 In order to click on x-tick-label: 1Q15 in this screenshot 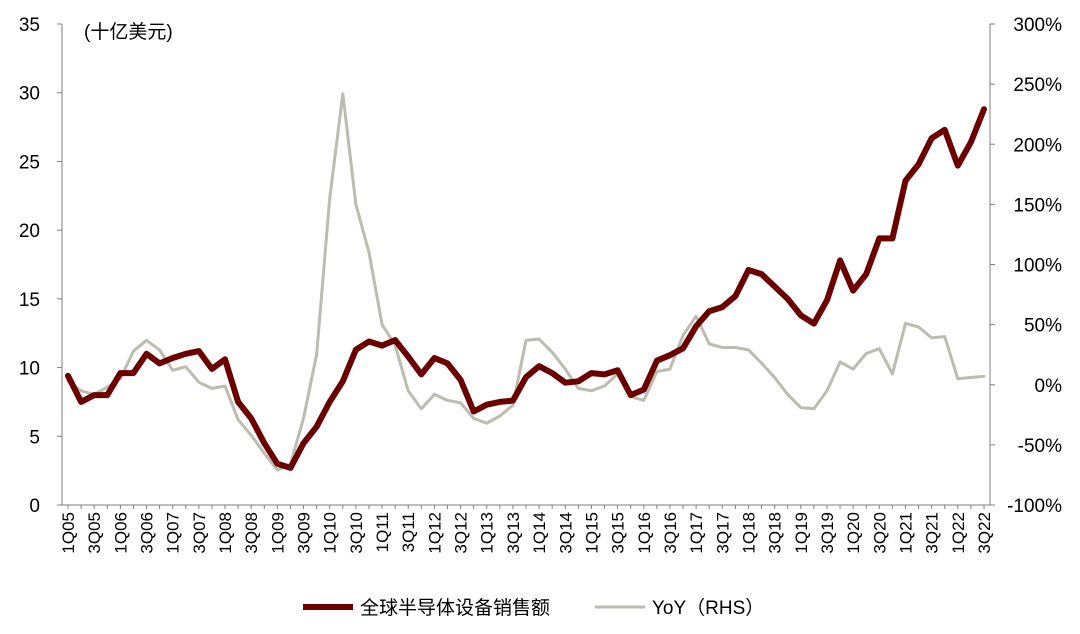, I will do `click(591, 533)`.